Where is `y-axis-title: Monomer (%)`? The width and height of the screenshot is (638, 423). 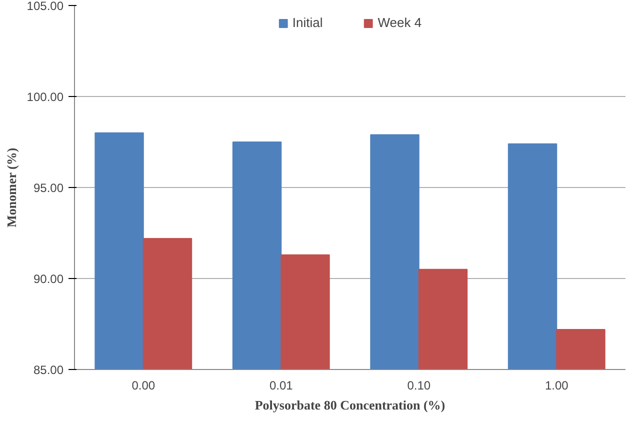 y-axis-title: Monomer (%) is located at coordinates (11, 188).